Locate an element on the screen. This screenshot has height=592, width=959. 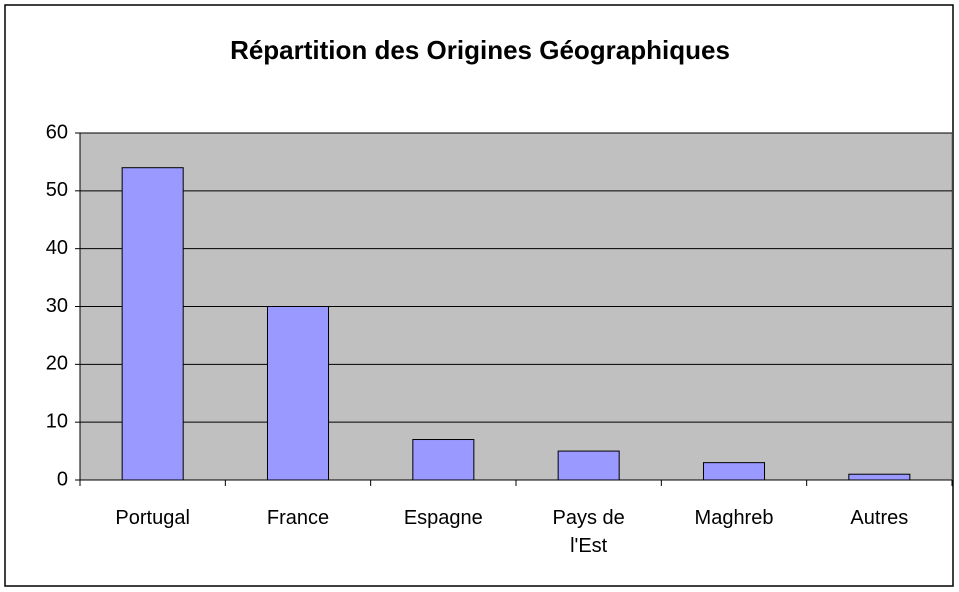
x-tick-label: Autres is located at coordinates (879, 518).